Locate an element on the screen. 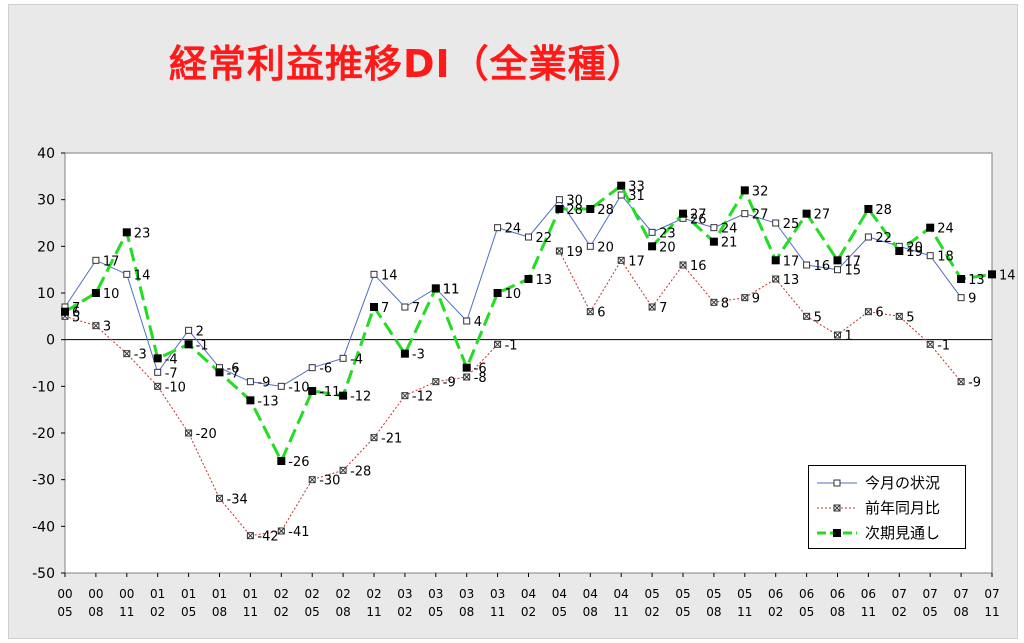  legend-swatch-icon is located at coordinates (837, 532).